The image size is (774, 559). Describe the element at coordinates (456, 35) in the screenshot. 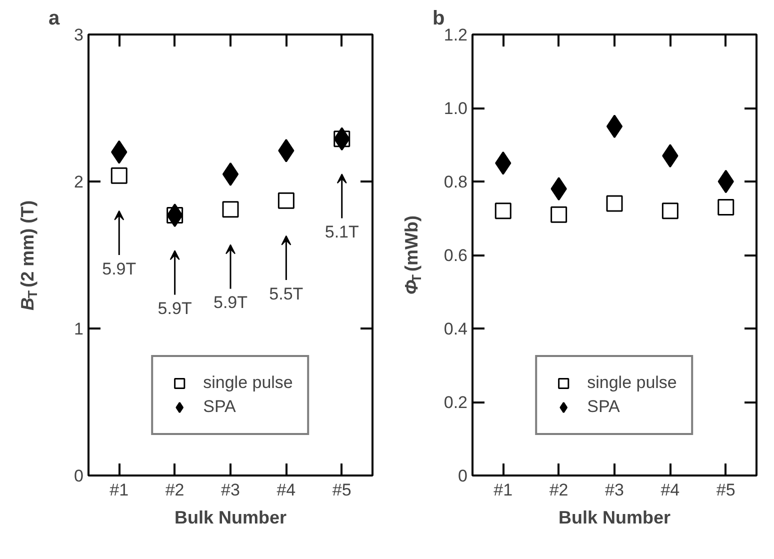

I see `y-tick-label: 1.2` at that location.